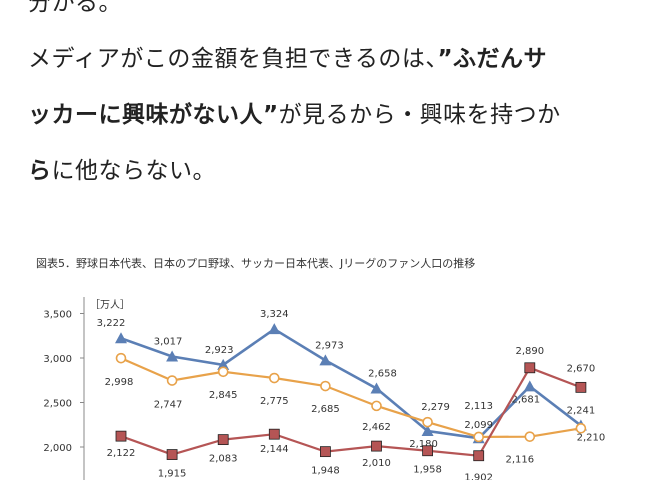 This screenshot has height=480, width=650. What do you see at coordinates (57, 404) in the screenshot?
I see `y-tick-label: 2,500` at bounding box center [57, 404].